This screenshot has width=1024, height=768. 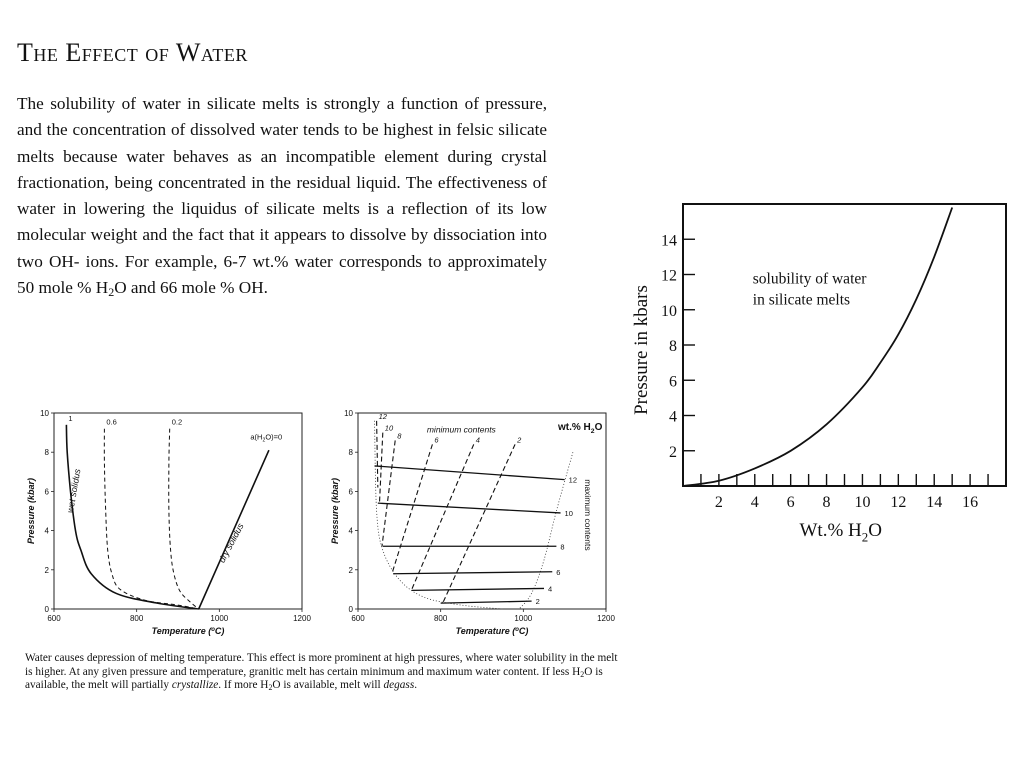 I want to click on chart-annotation: maximum contents, so click(x=588, y=514).